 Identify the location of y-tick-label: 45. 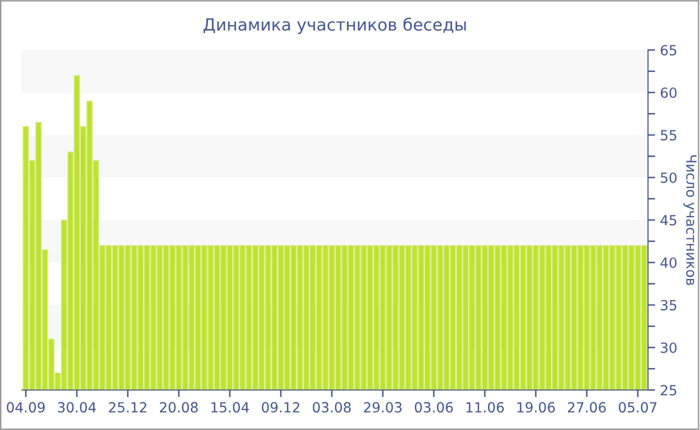
(668, 220).